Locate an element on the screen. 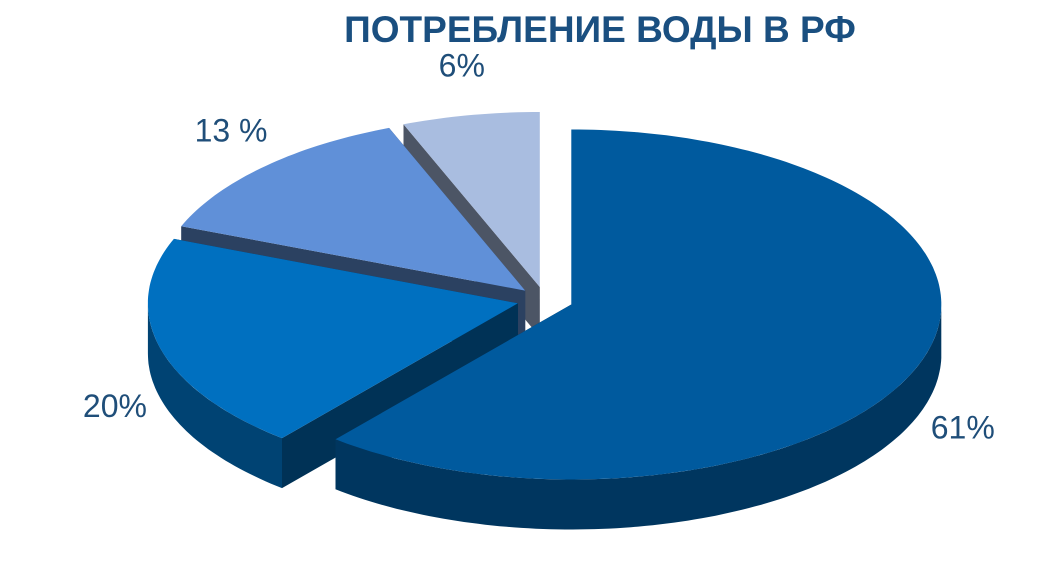 This screenshot has height=563, width=1044. data-label: 13 % is located at coordinates (231, 130).